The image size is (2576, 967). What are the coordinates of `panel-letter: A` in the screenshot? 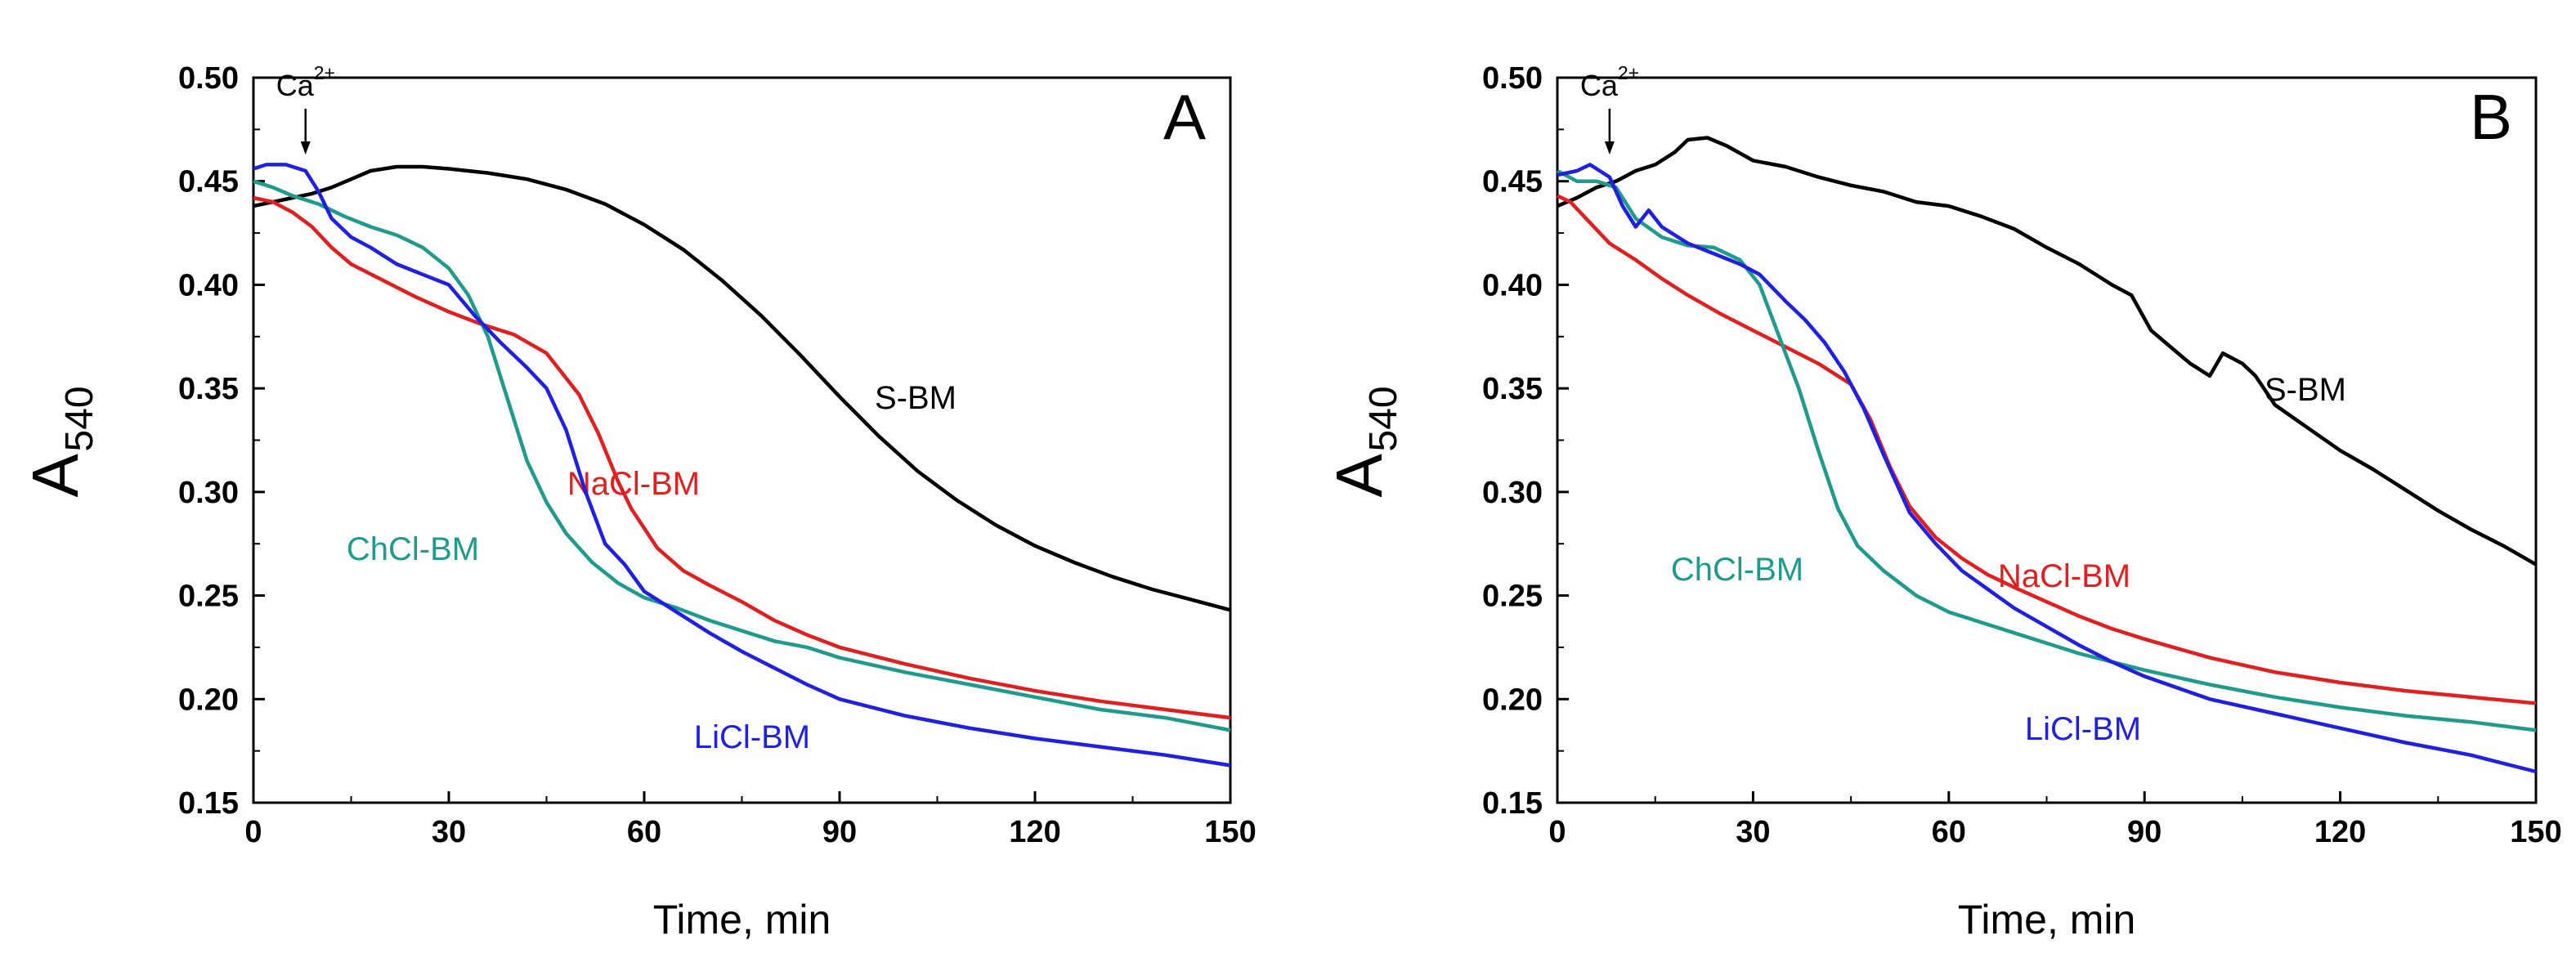 It's located at (1184, 117).